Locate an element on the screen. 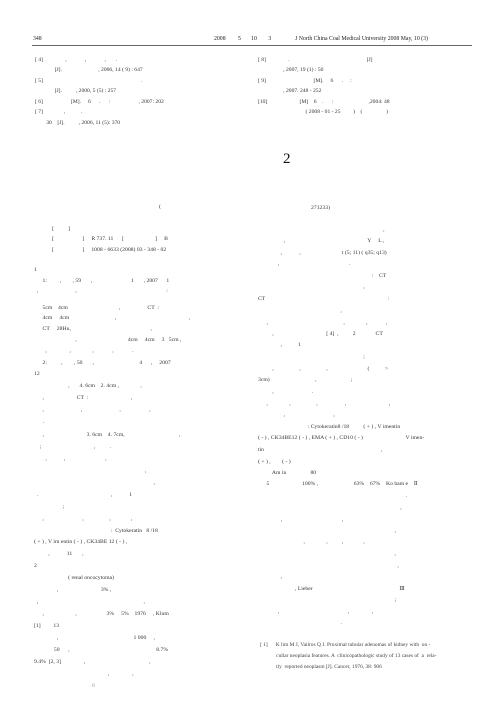 This screenshot has width=504, height=703. body-line: 5 100% , 63% 67% Ko bam e Ⅱ is located at coordinates (338, 484).